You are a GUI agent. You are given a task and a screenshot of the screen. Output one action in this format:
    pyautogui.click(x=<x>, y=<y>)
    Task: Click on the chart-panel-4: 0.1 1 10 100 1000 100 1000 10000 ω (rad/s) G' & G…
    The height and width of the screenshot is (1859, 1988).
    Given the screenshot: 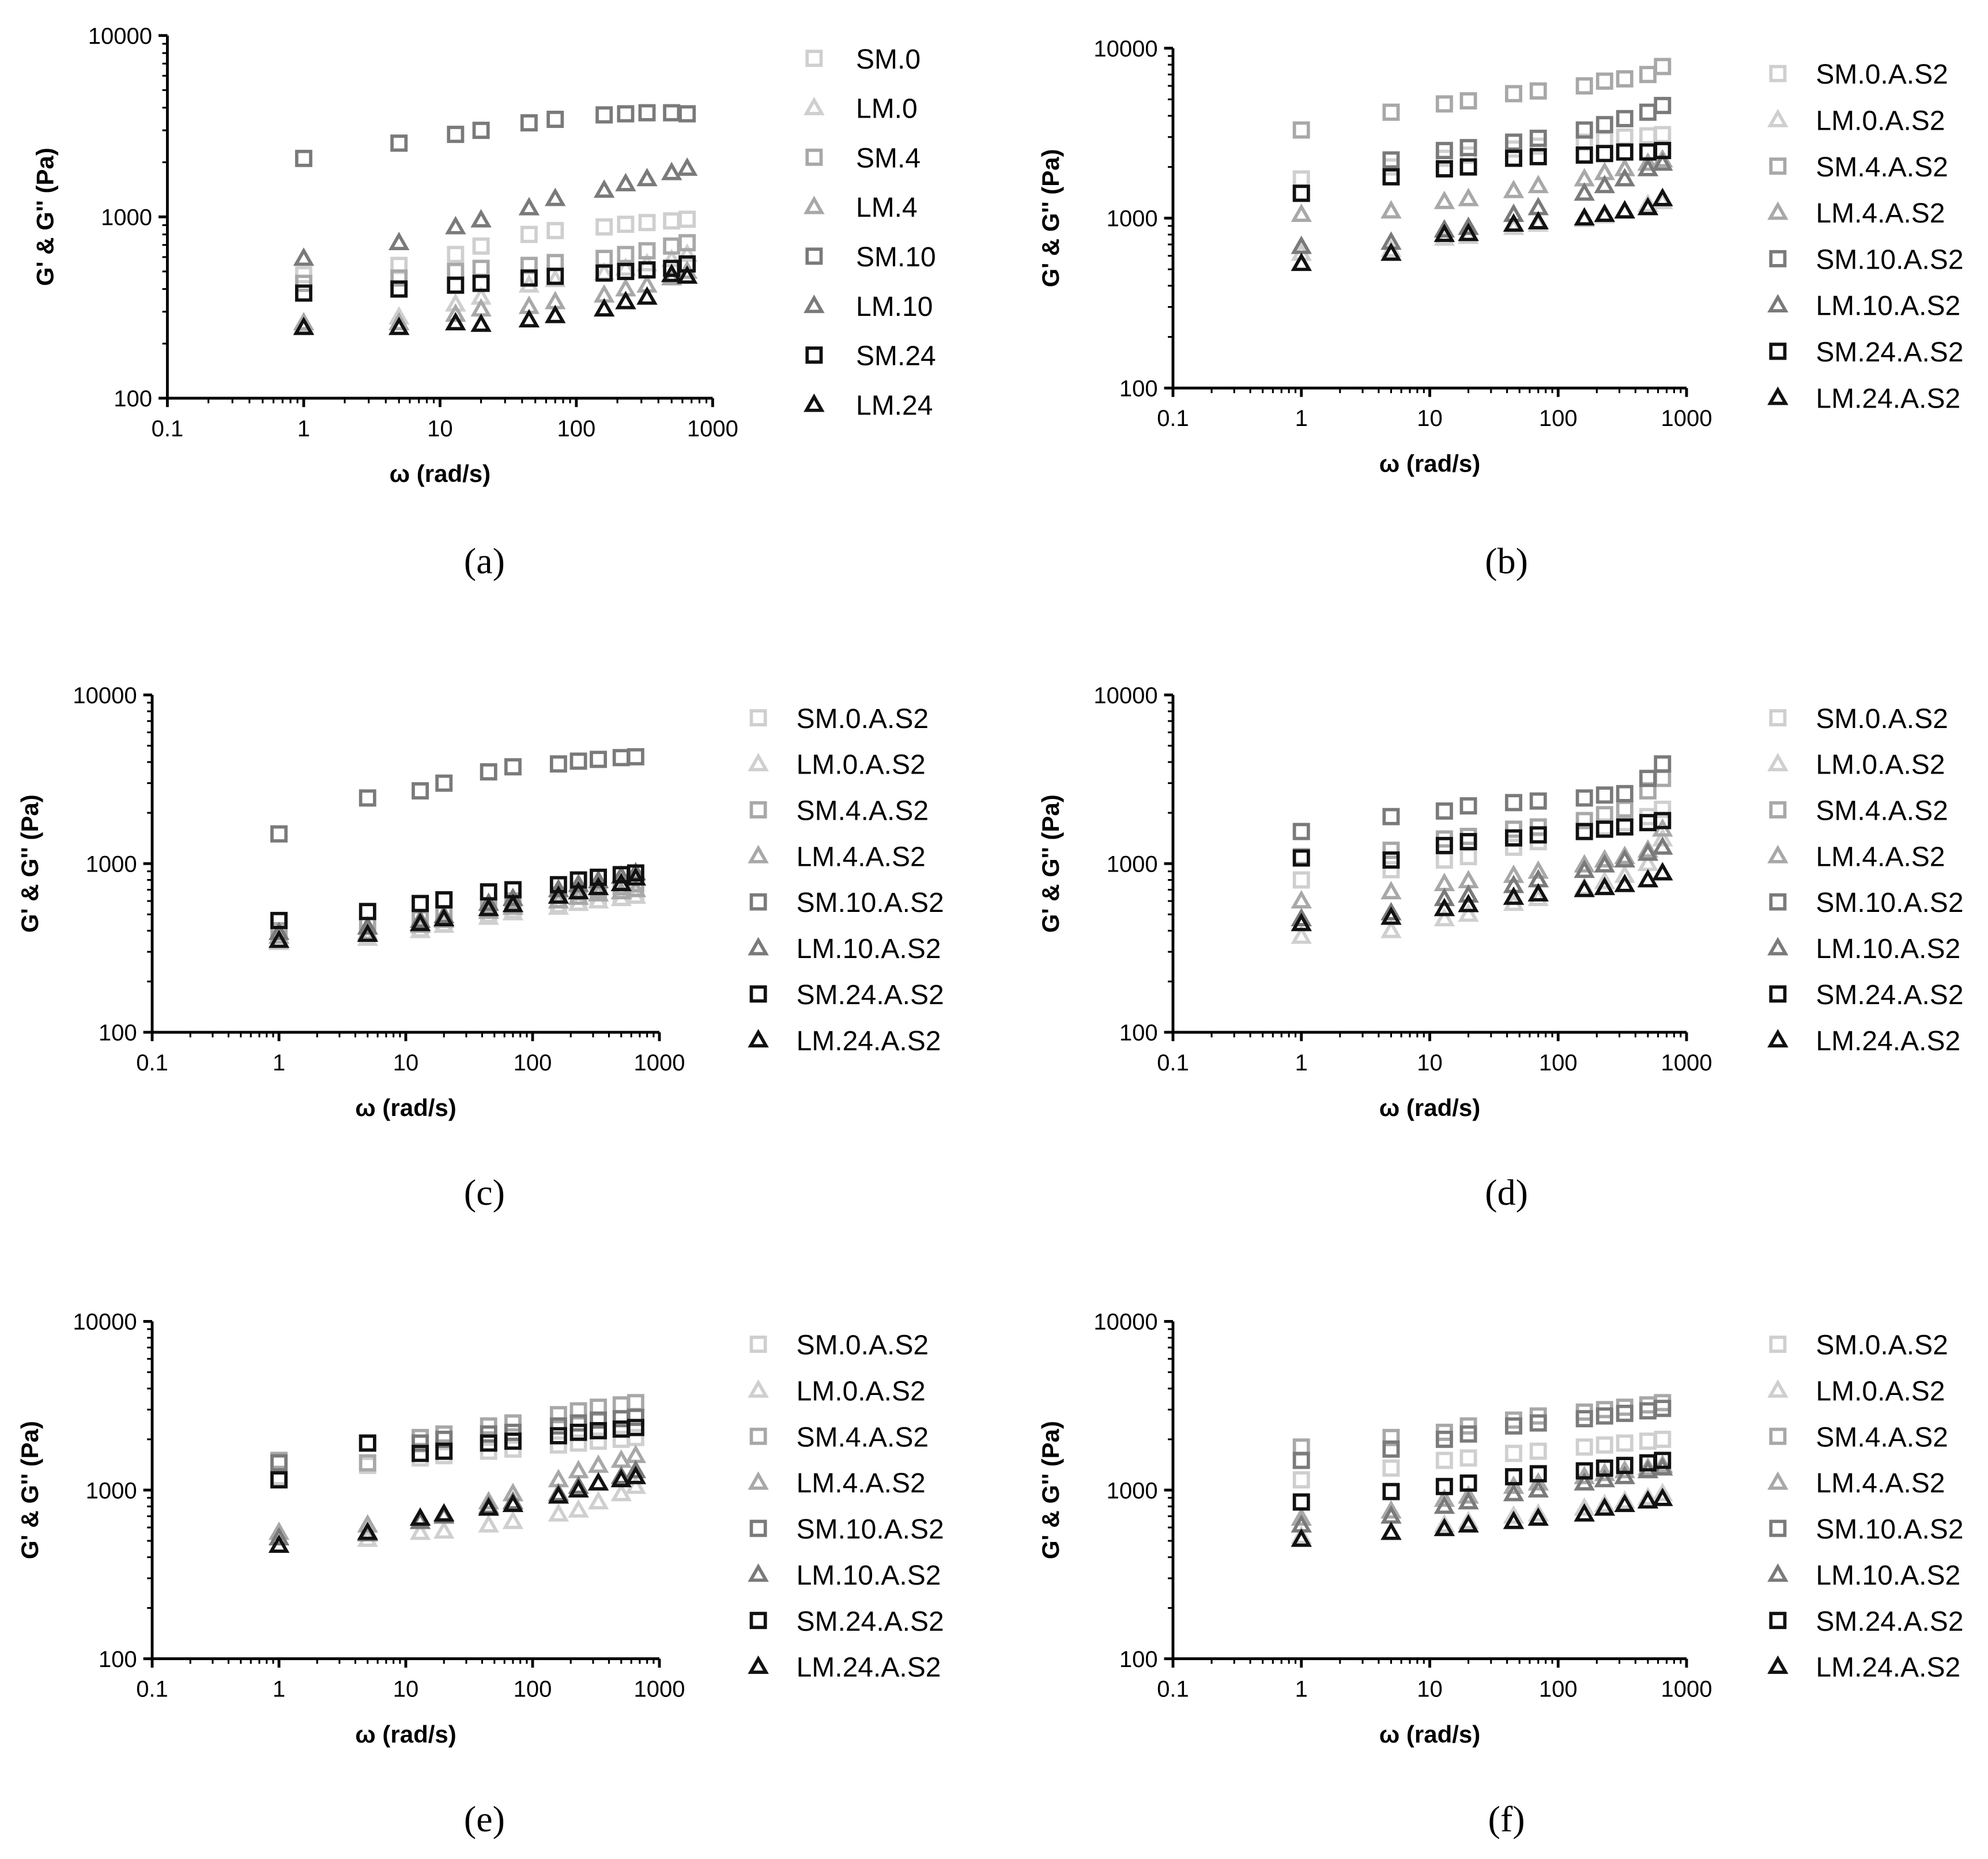 What is the action you would take?
    pyautogui.click(x=1500, y=948)
    